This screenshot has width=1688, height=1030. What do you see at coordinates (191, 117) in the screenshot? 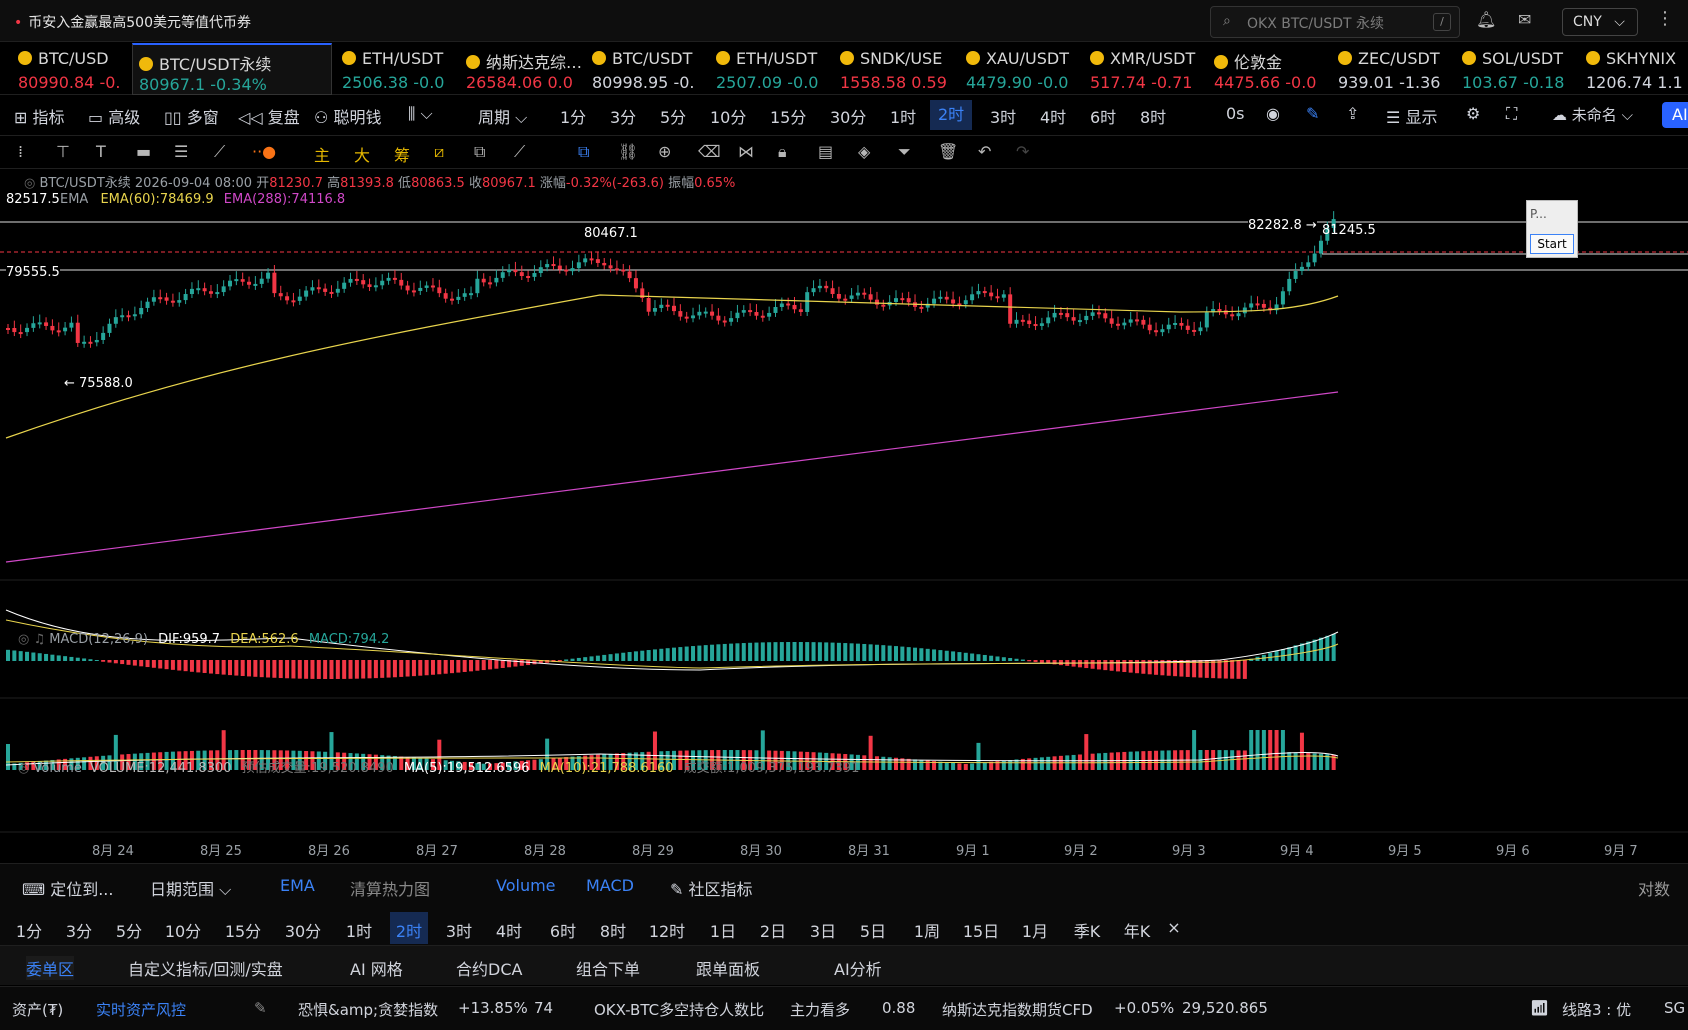
I see `multi-window-button: ▯▯ 多窗` at bounding box center [191, 117].